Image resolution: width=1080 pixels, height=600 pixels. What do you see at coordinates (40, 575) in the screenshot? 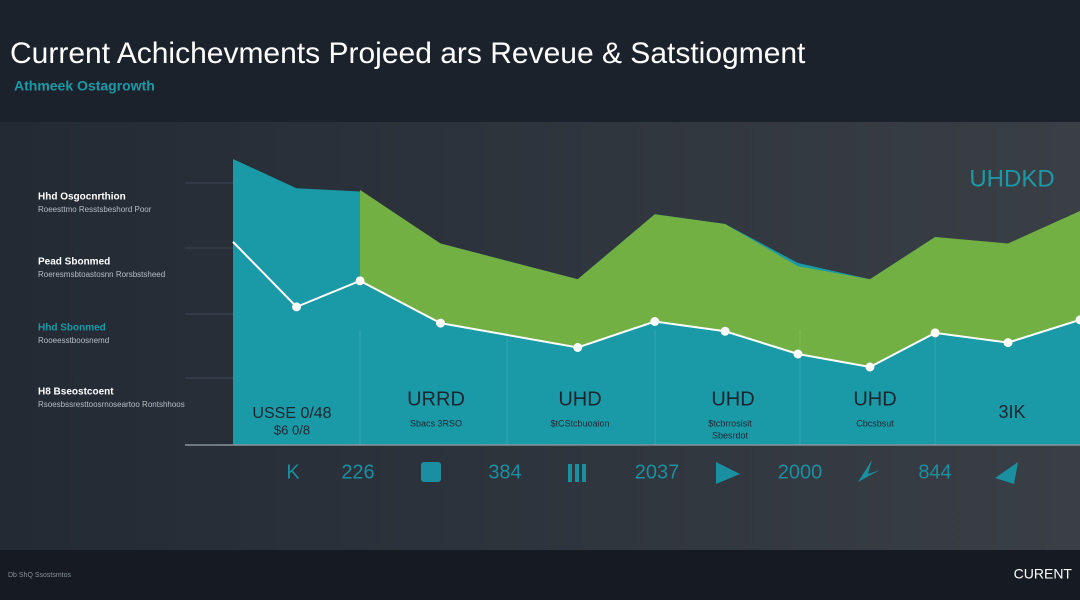
I see `footnote: Db ShQ Ssostsmtos` at bounding box center [40, 575].